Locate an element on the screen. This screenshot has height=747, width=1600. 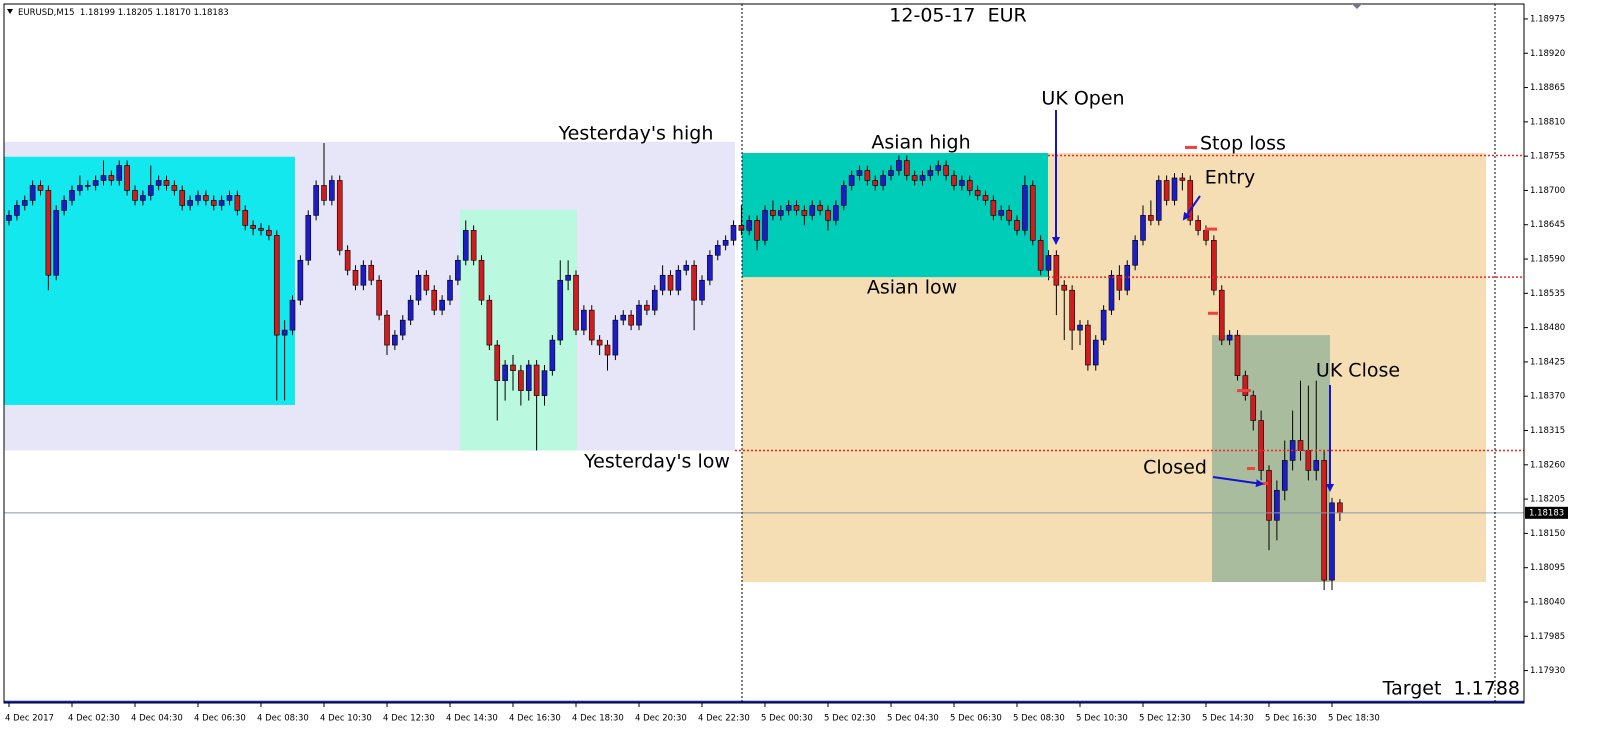
price-box-label: 1.18183 is located at coordinates (1546, 513).